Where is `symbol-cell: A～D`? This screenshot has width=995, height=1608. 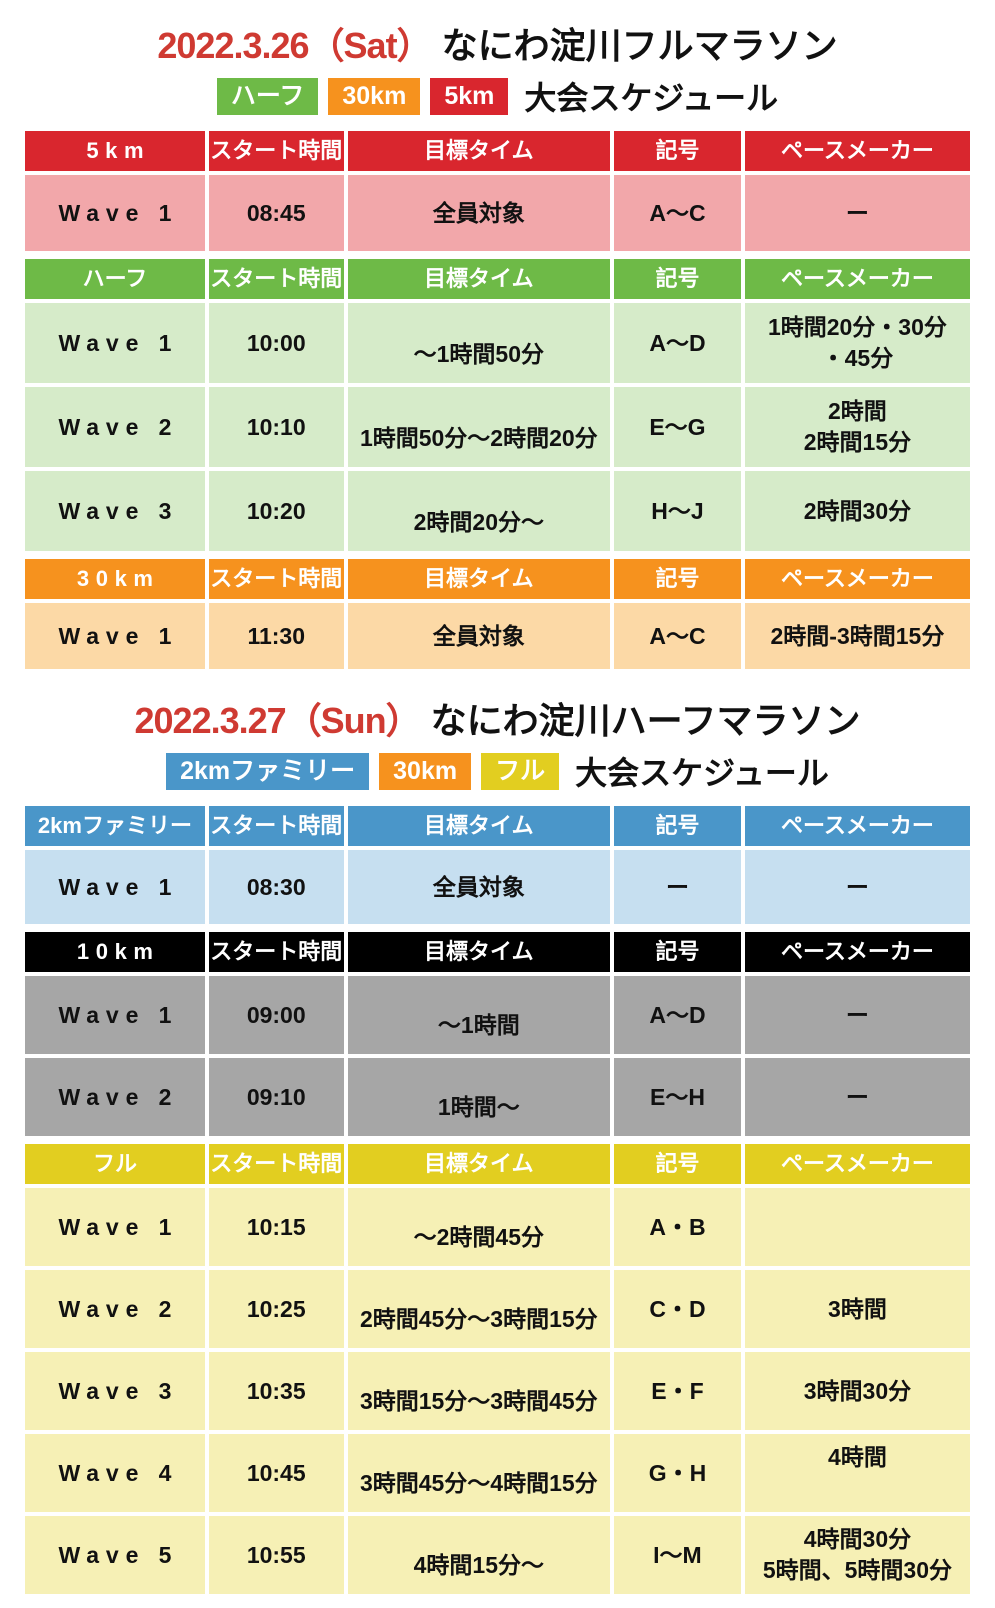 symbol-cell: A～D is located at coordinates (677, 343).